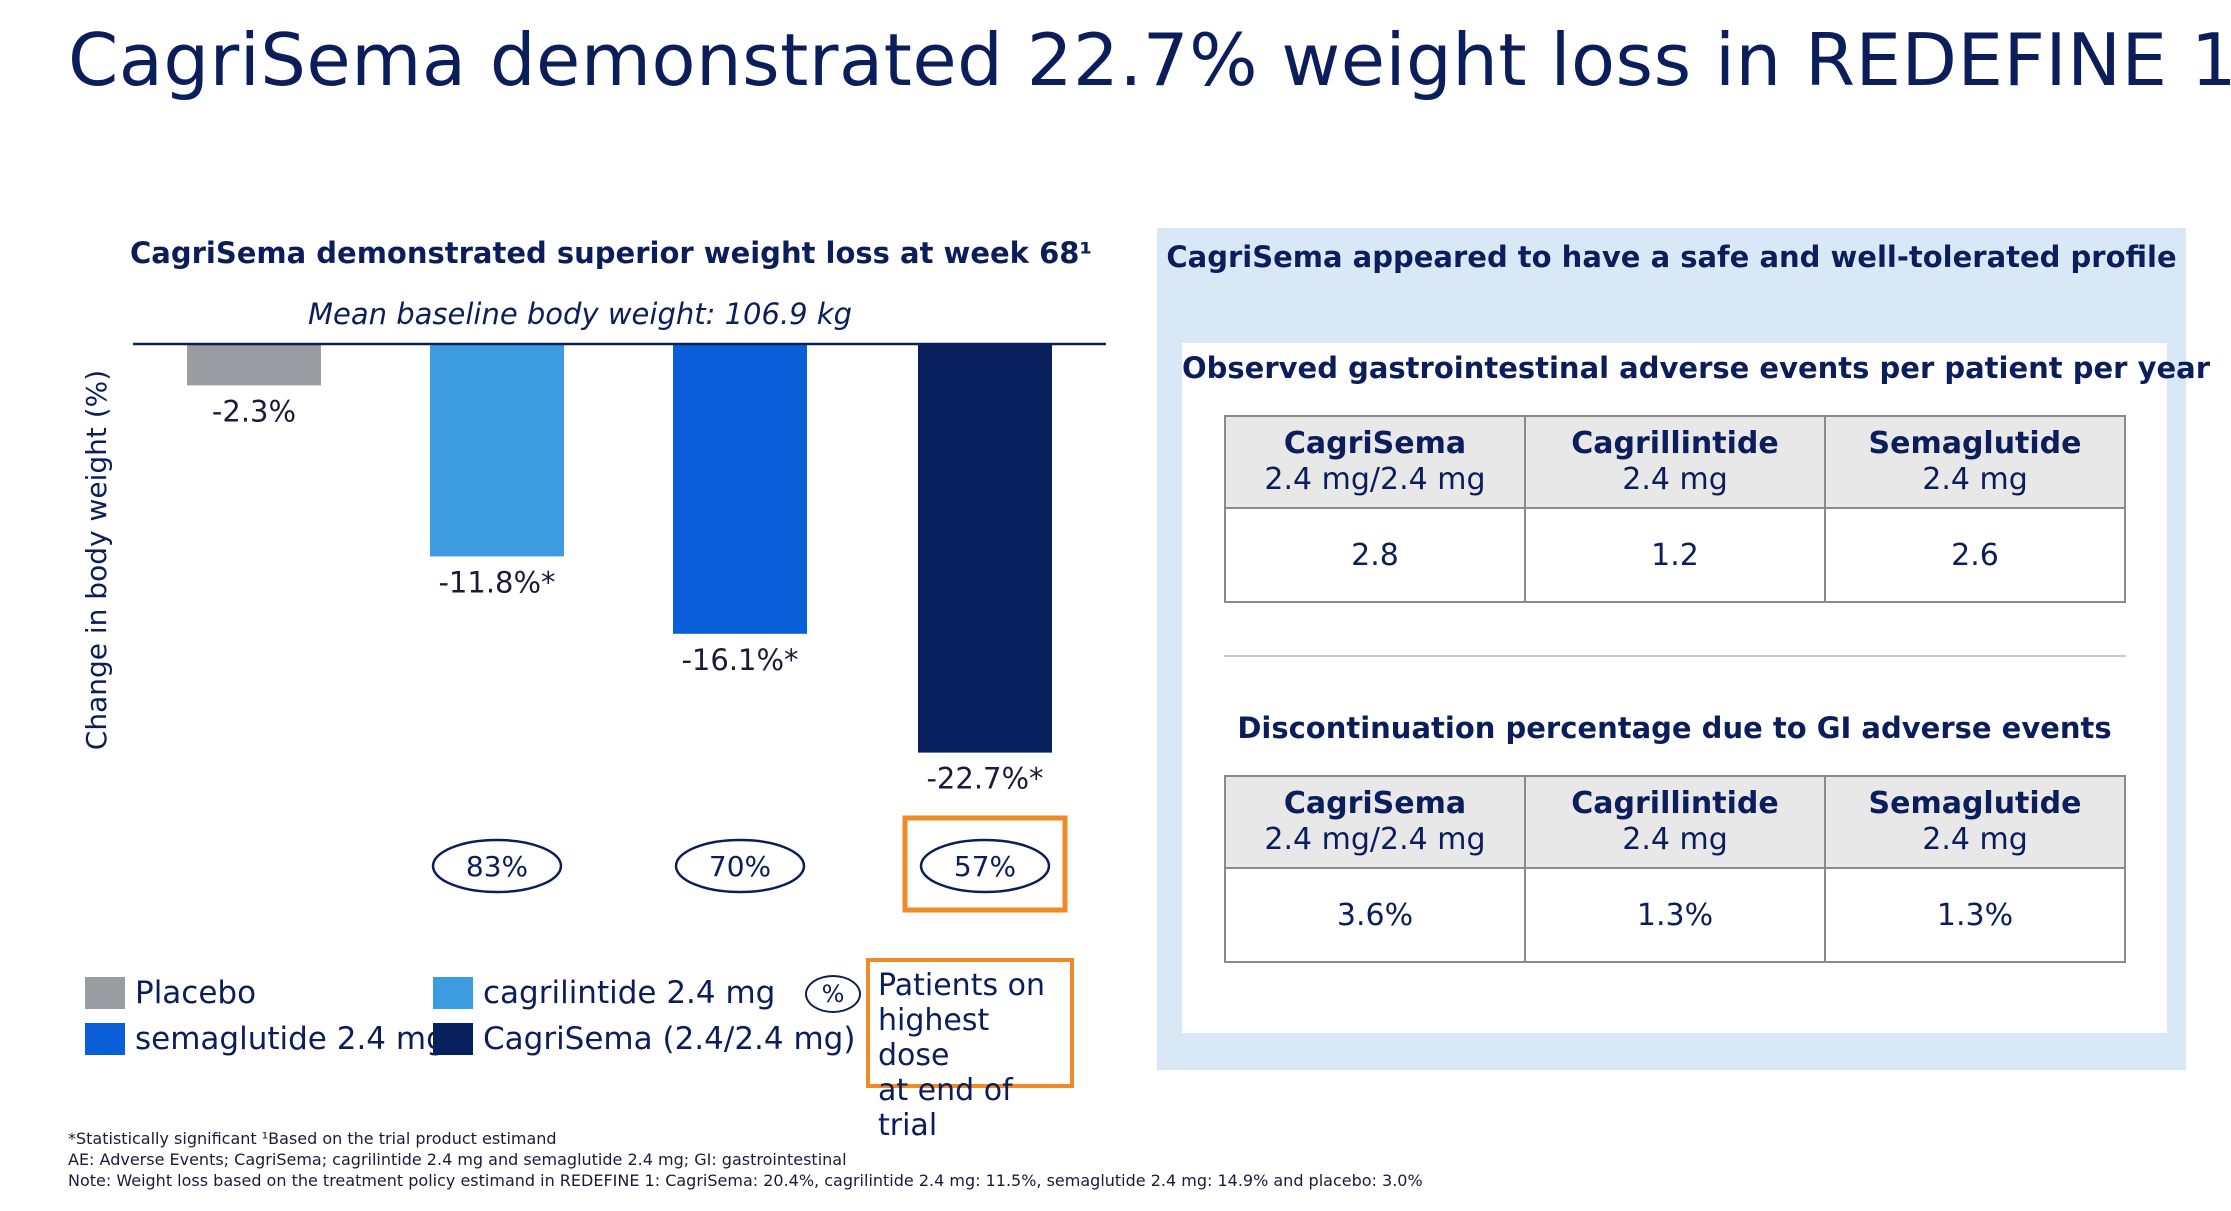 The image size is (2231, 1211). What do you see at coordinates (1375, 915) in the screenshot?
I see `table-cell: 3.6%` at bounding box center [1375, 915].